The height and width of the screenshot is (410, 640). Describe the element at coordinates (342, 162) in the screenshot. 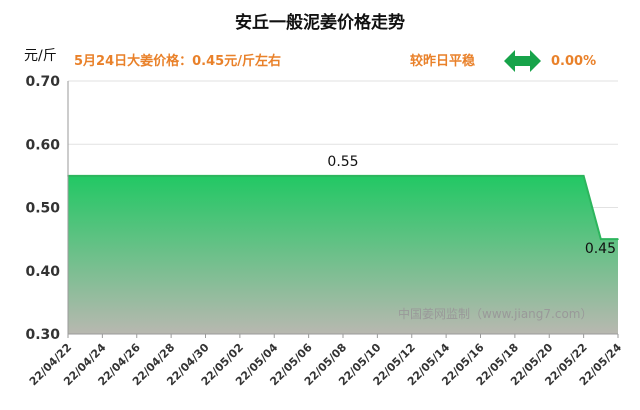

I see `data-label: 0.55` at that location.